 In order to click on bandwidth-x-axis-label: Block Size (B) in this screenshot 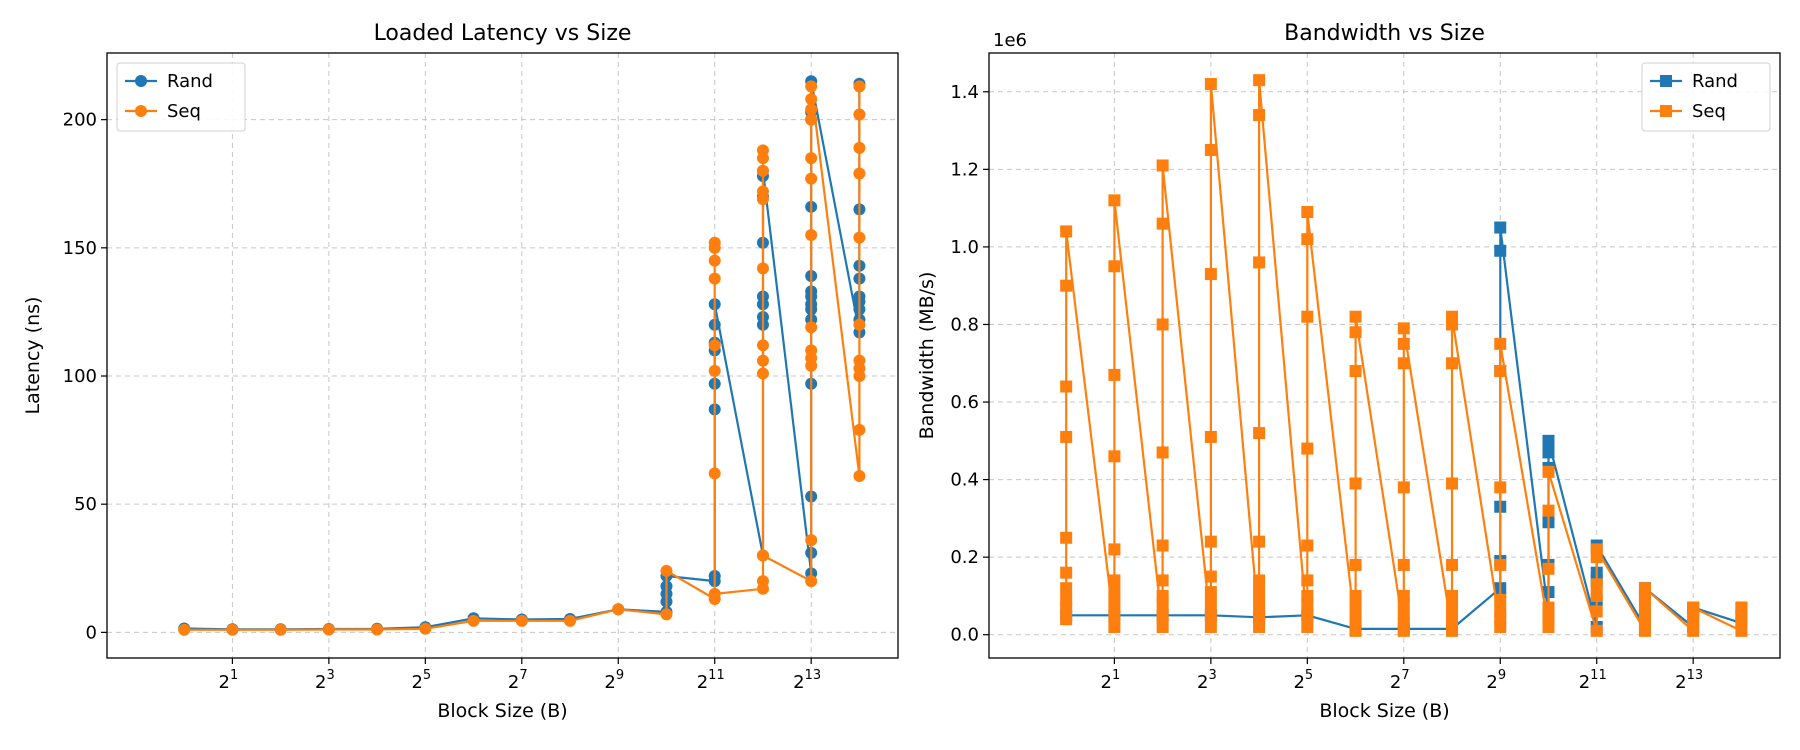, I will do `click(1384, 711)`.